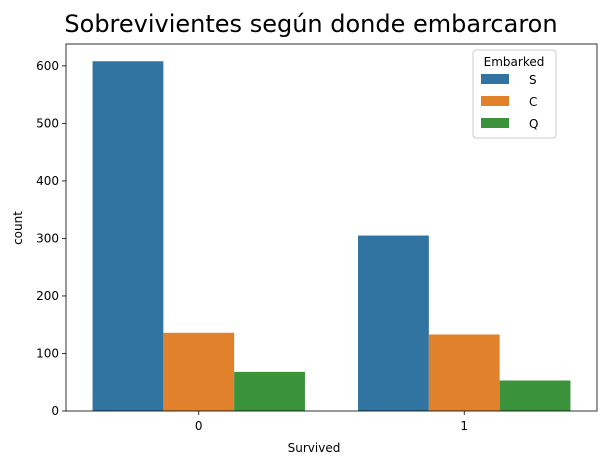  I want to click on chart-title: Sobrevivientes según donde embarcaron, so click(310, 24).